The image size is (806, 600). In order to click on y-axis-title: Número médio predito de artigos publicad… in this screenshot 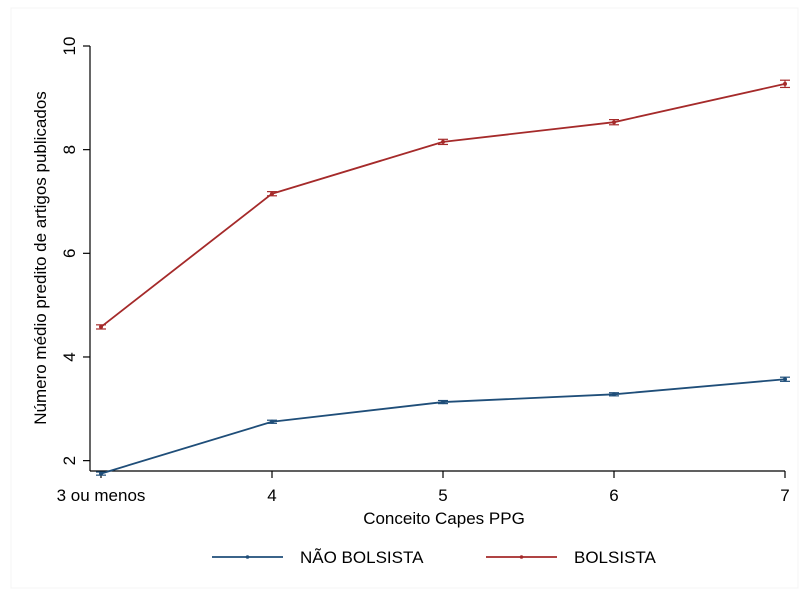, I will do `click(40, 258)`.